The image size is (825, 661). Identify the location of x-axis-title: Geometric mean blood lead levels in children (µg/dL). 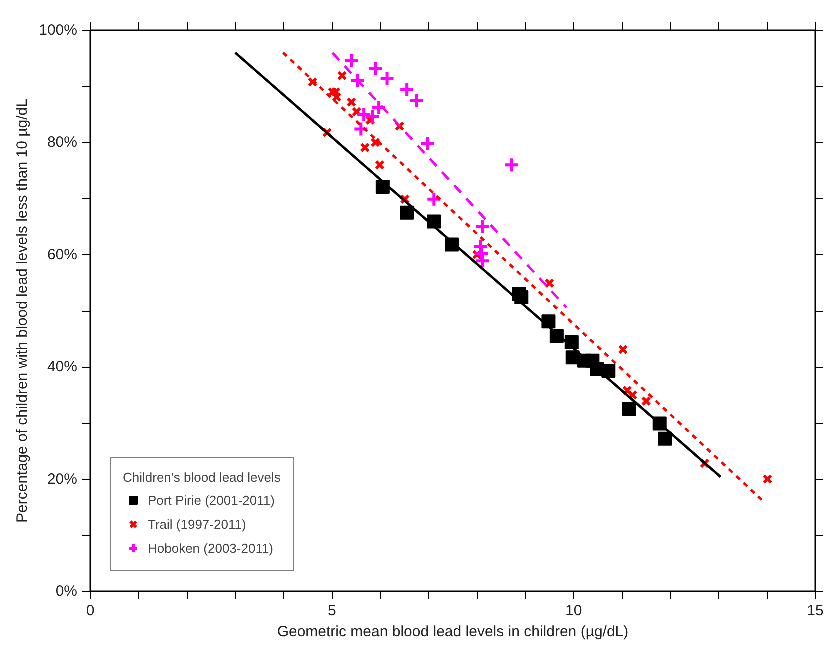
(453, 632).